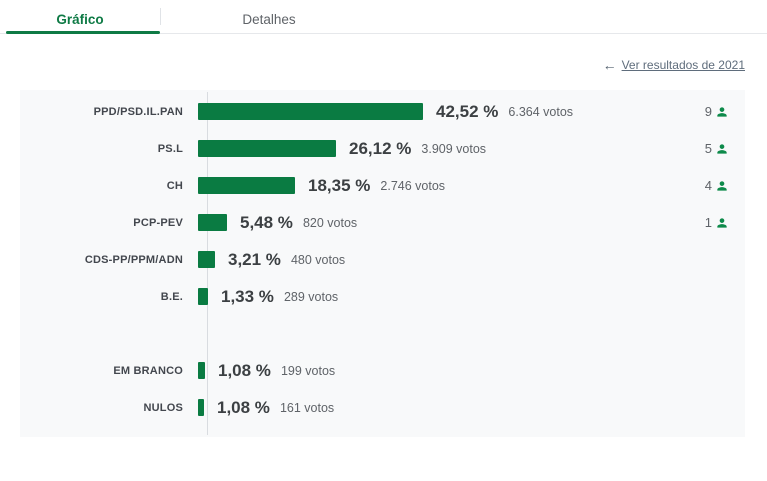 The width and height of the screenshot is (767, 481). I want to click on chart-row: CH 18,35 % 2.746 votos 4, so click(382, 185).